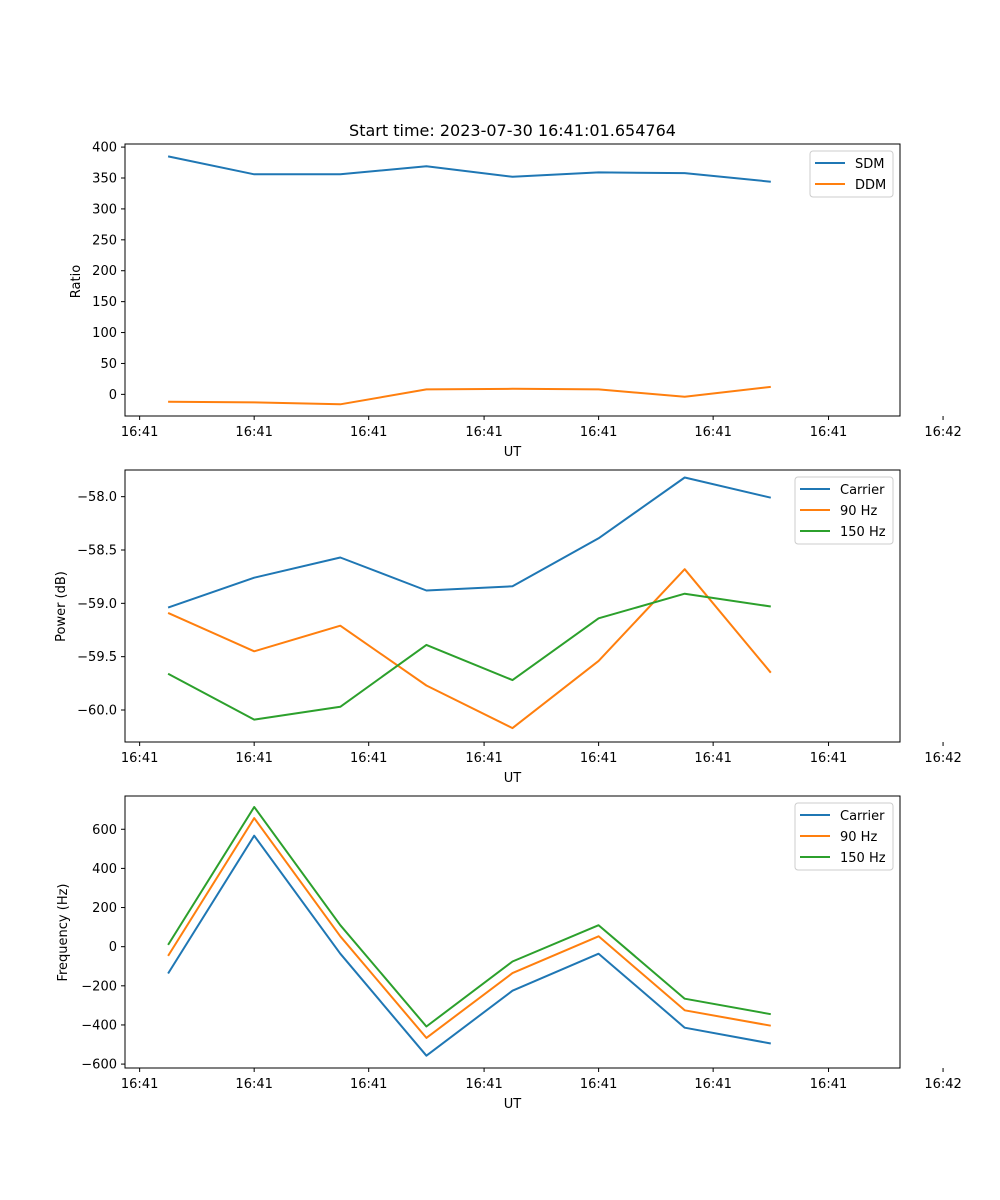 The height and width of the screenshot is (1200, 1000). I want to click on y-tick-label: −600, so click(99, 1065).